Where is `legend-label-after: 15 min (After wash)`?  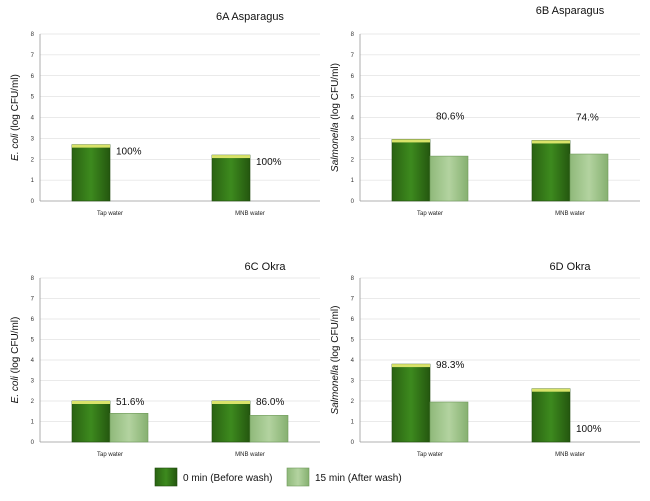
legend-label-after: 15 min (After wash) is located at coordinates (358, 478).